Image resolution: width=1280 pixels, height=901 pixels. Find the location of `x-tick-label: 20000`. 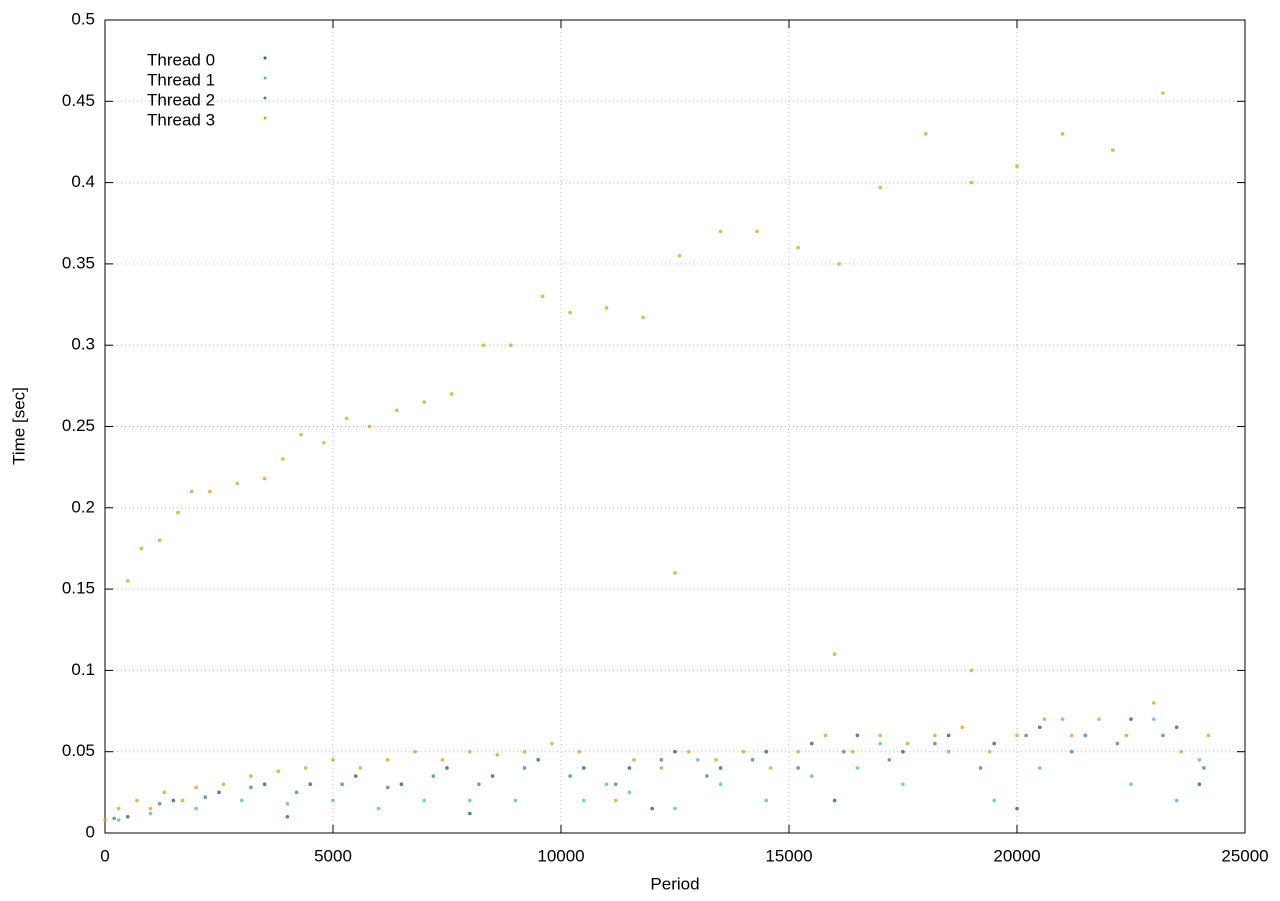

x-tick-label: 20000 is located at coordinates (1016, 855).